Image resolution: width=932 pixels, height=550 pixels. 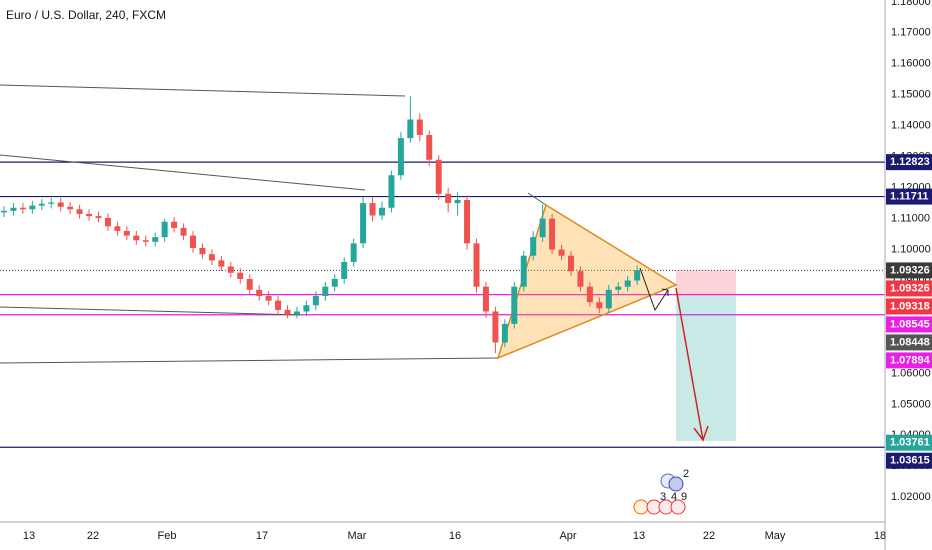 What do you see at coordinates (911, 497) in the screenshot?
I see `y-tick-label: 1.02000` at bounding box center [911, 497].